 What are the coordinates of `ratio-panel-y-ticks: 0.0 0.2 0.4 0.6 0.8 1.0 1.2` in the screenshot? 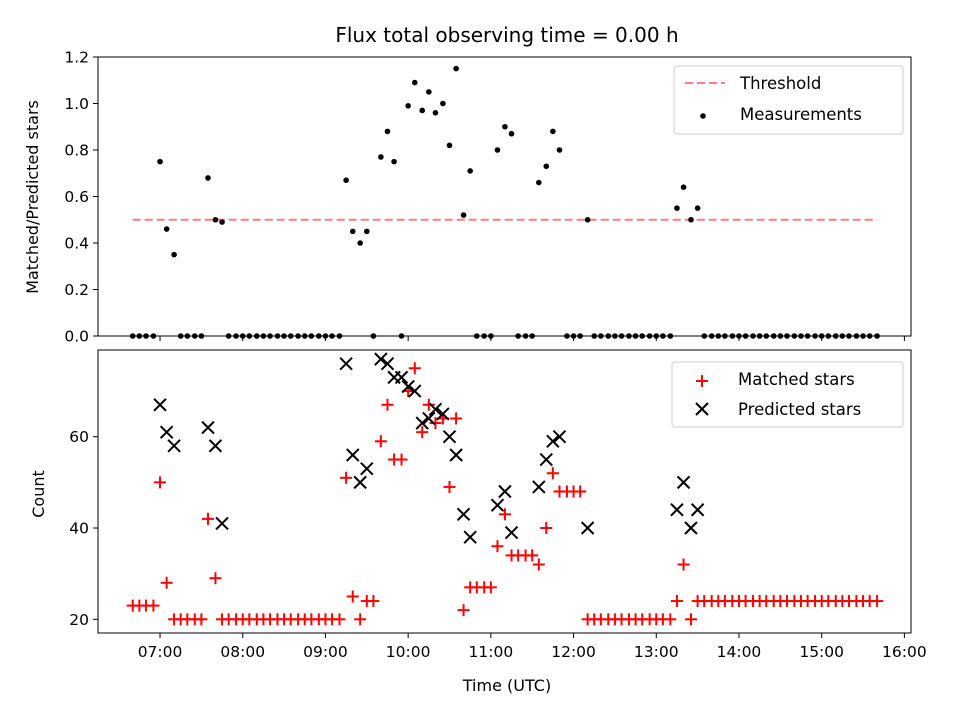 It's located at (81, 197).